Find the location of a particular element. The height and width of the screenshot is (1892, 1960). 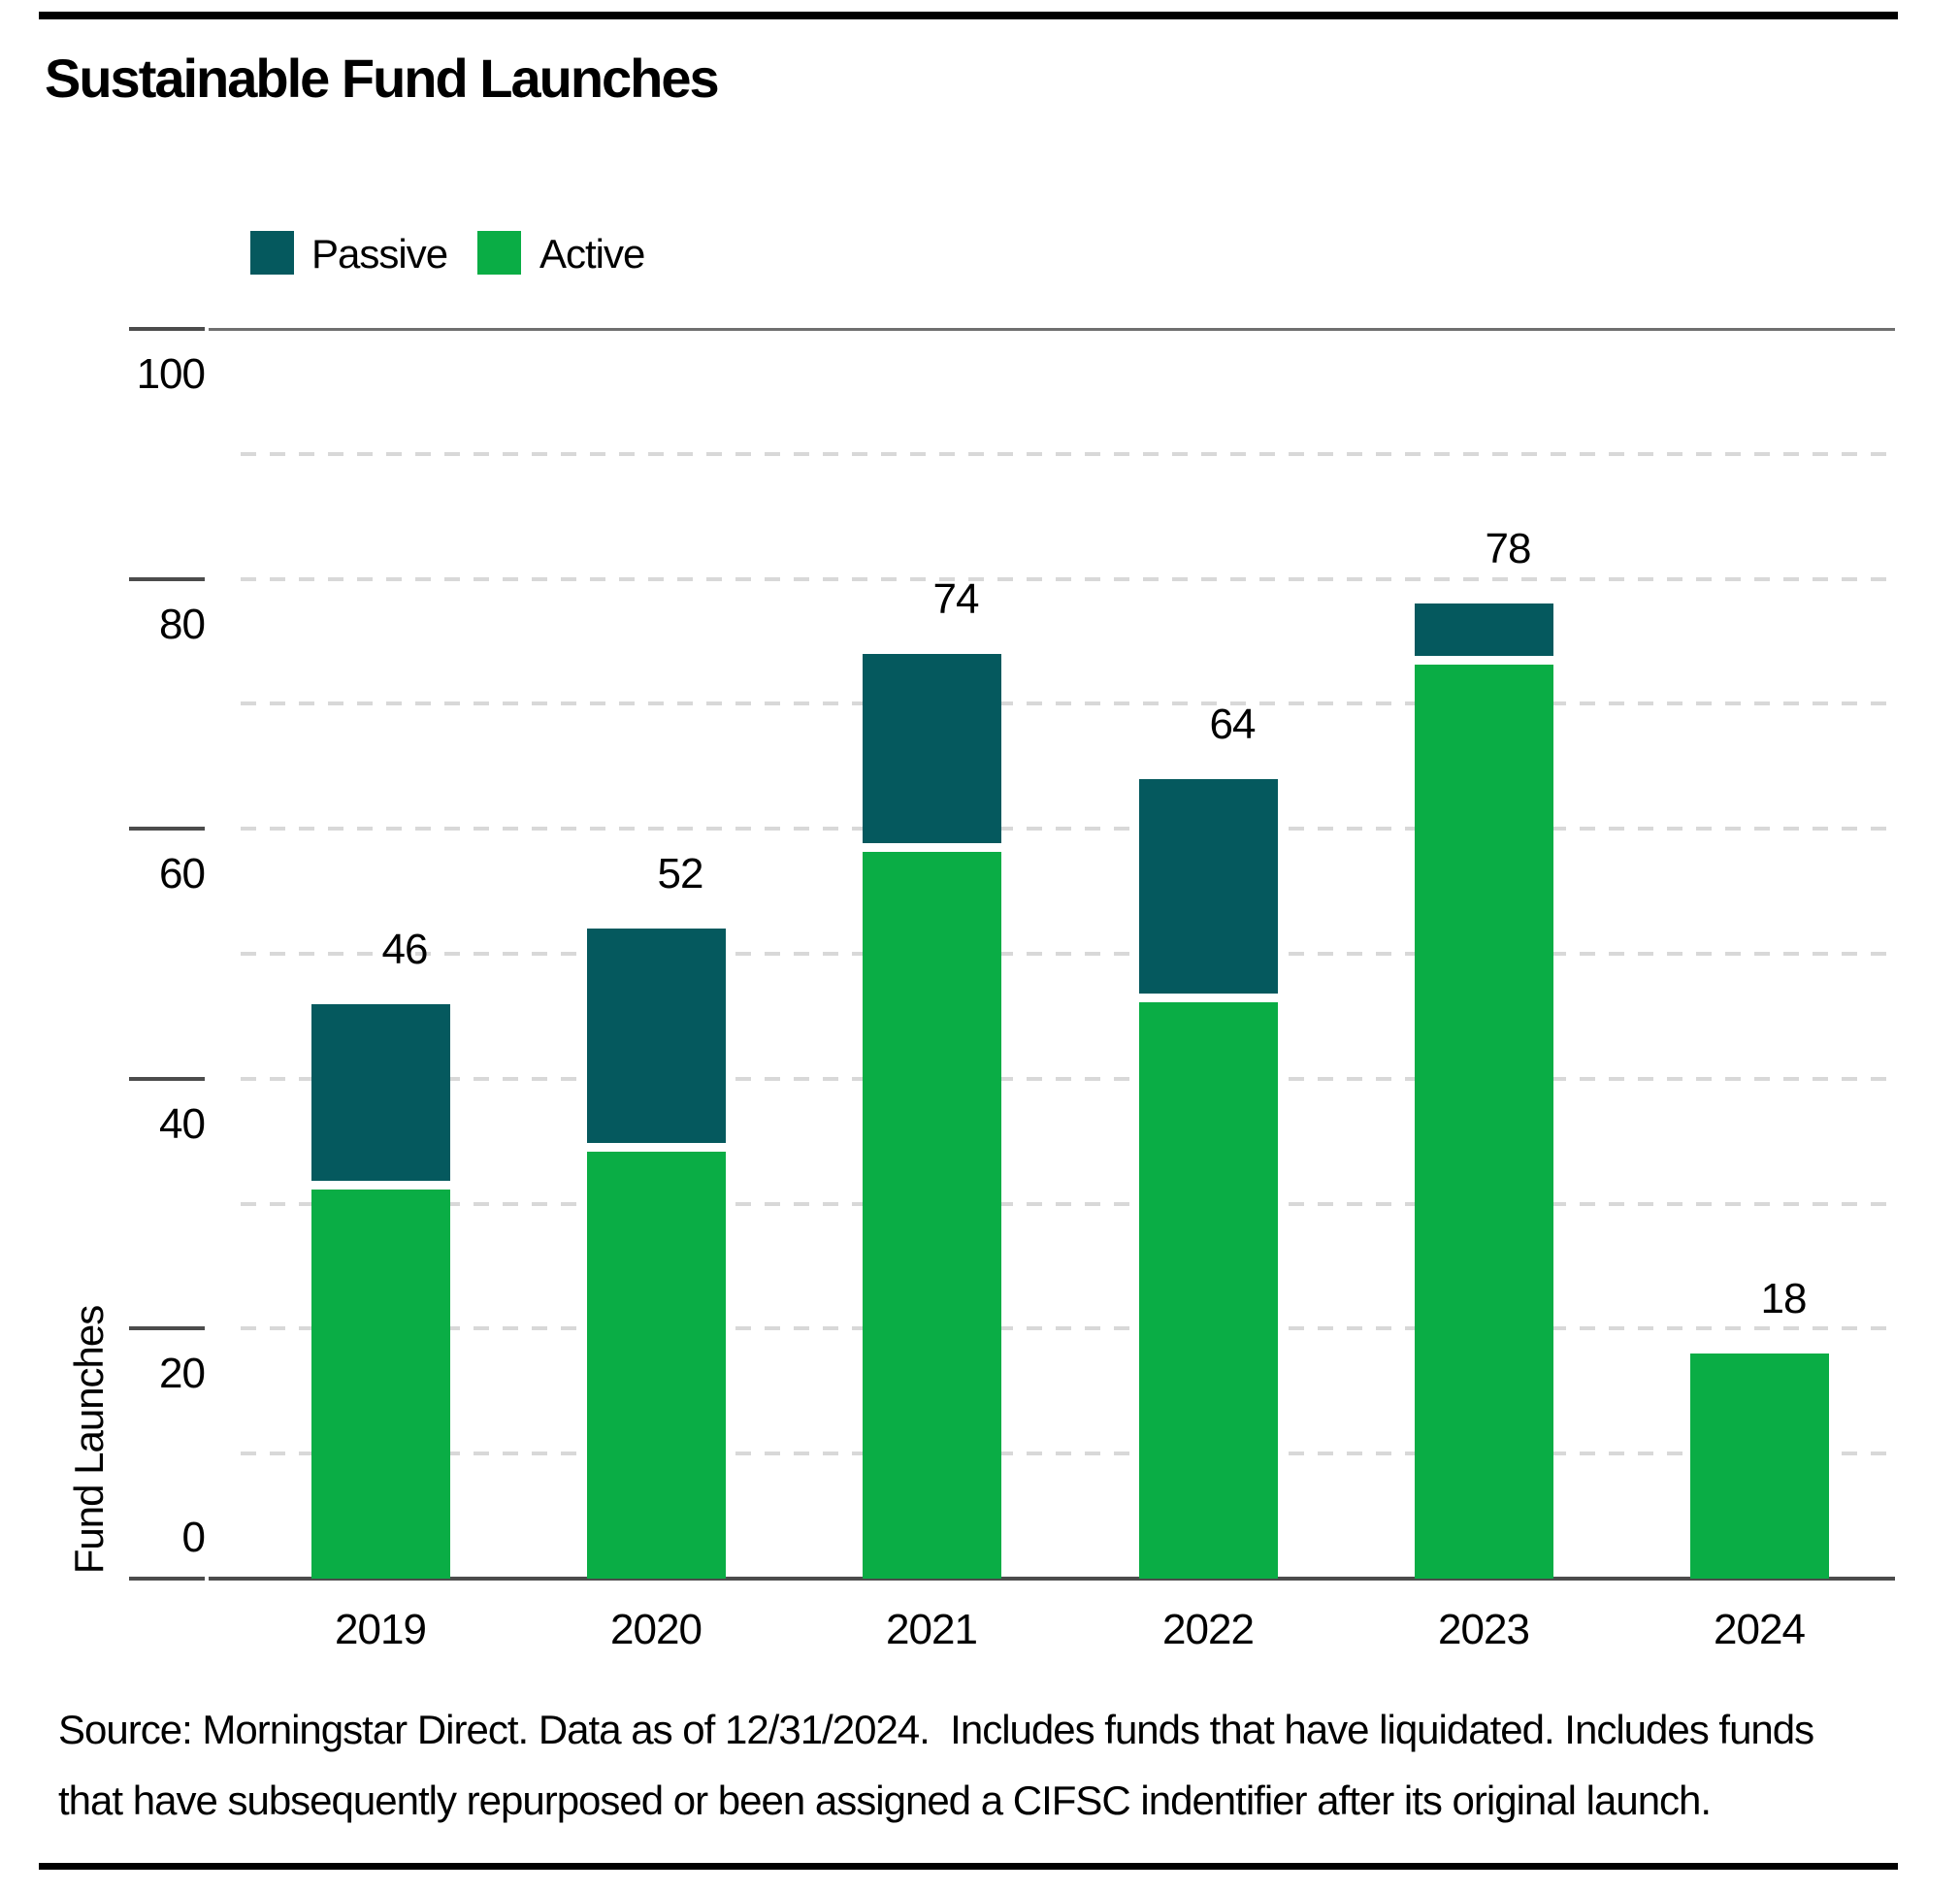

x-tick-label-2020: 2020 is located at coordinates (656, 1629).